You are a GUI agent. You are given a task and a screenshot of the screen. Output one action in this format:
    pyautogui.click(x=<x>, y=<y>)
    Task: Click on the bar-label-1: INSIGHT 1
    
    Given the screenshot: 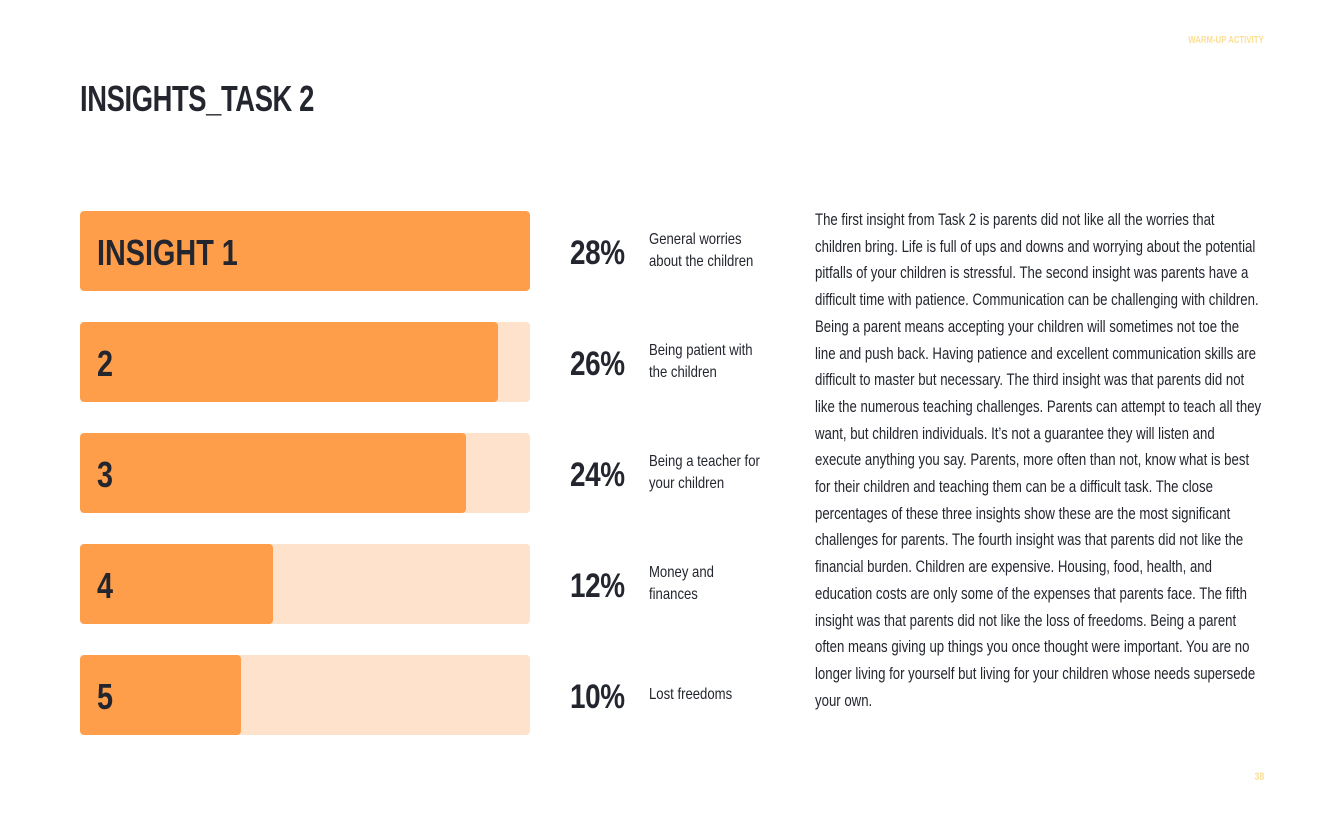 What is the action you would take?
    pyautogui.click(x=167, y=252)
    